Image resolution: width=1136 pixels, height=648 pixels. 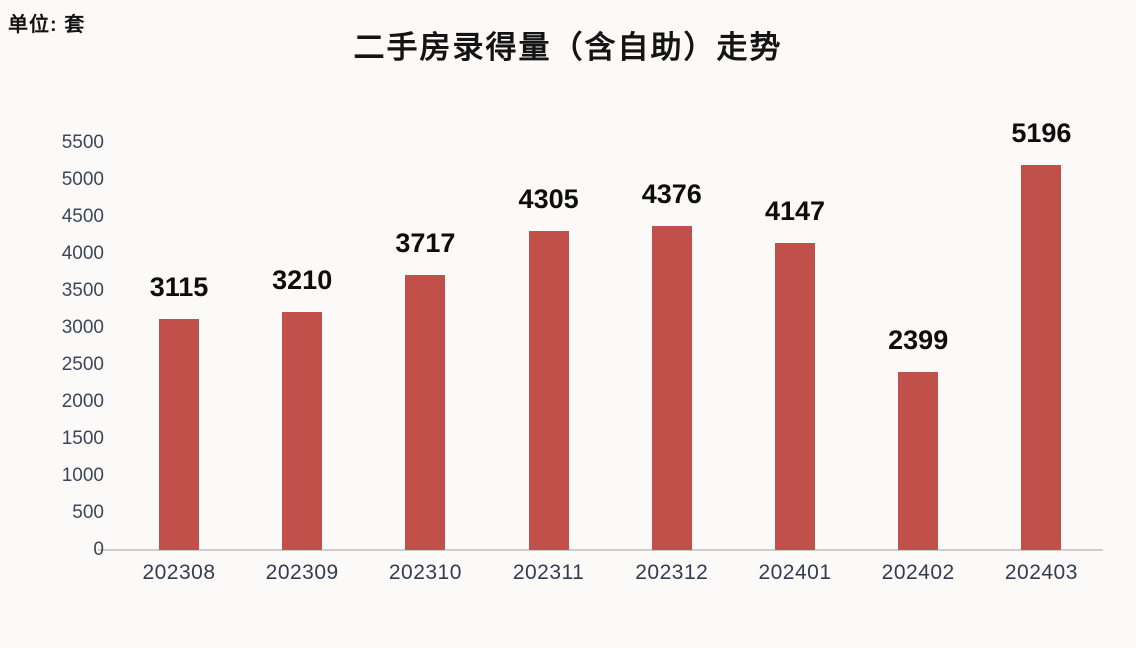 What do you see at coordinates (82, 290) in the screenshot?
I see `y-axis-tick-label: 3500` at bounding box center [82, 290].